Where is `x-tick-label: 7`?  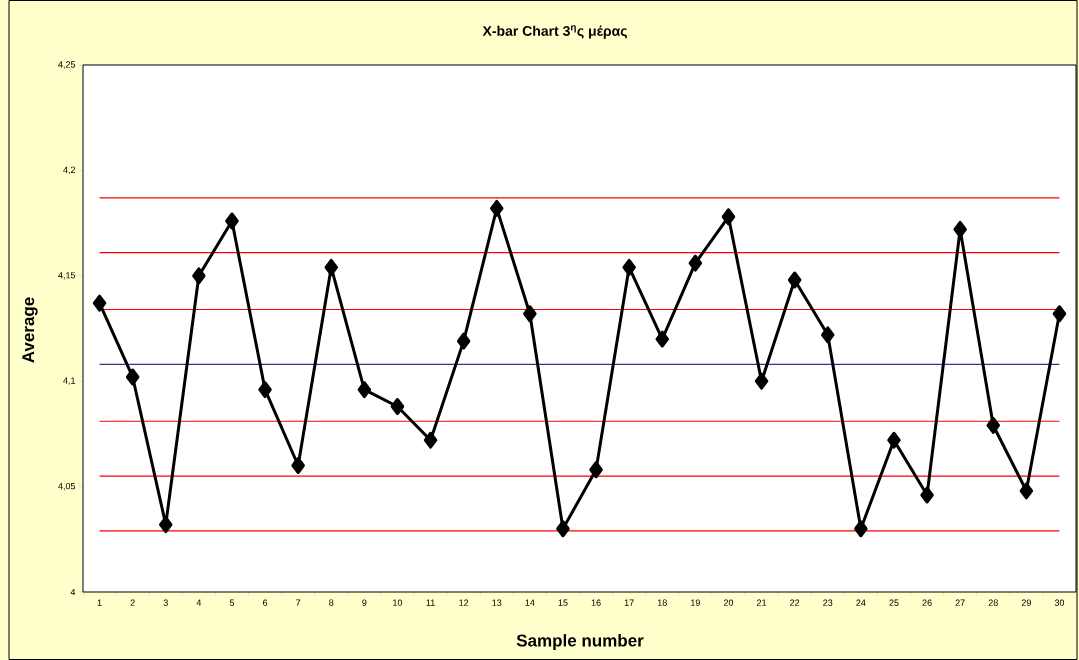 x-tick-label: 7 is located at coordinates (298, 602).